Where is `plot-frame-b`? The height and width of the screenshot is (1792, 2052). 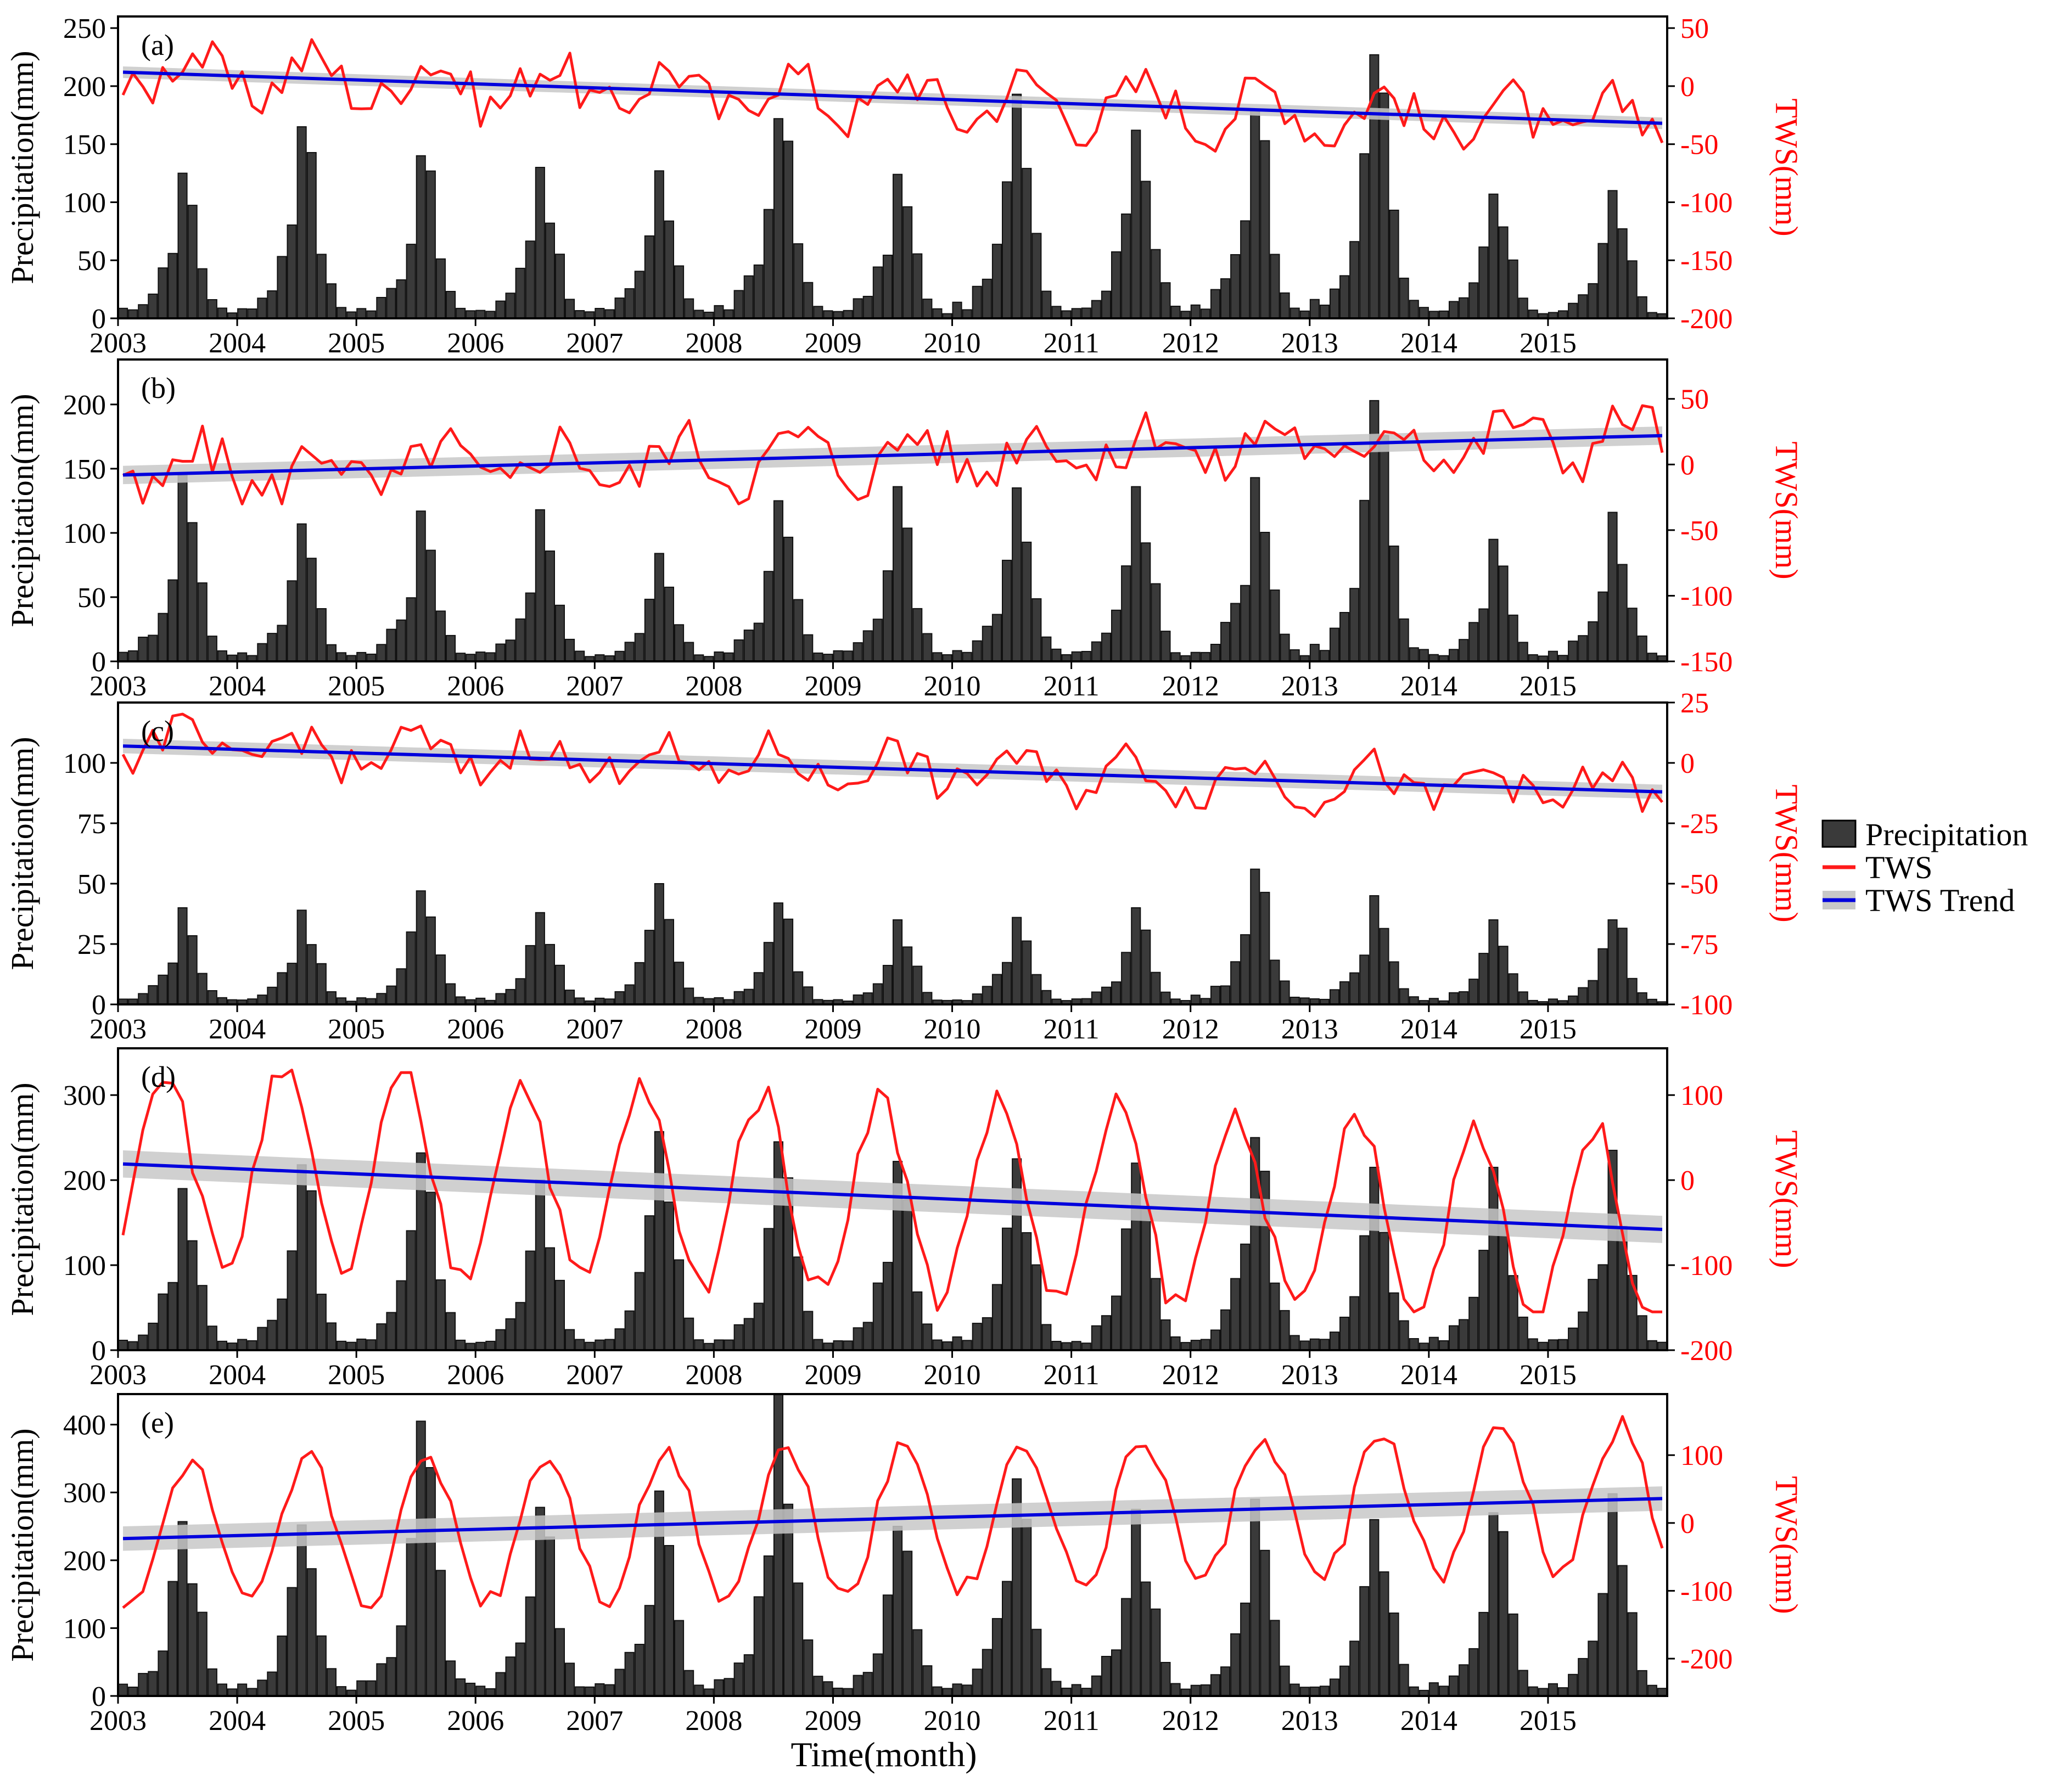 plot-frame-b is located at coordinates (892, 510).